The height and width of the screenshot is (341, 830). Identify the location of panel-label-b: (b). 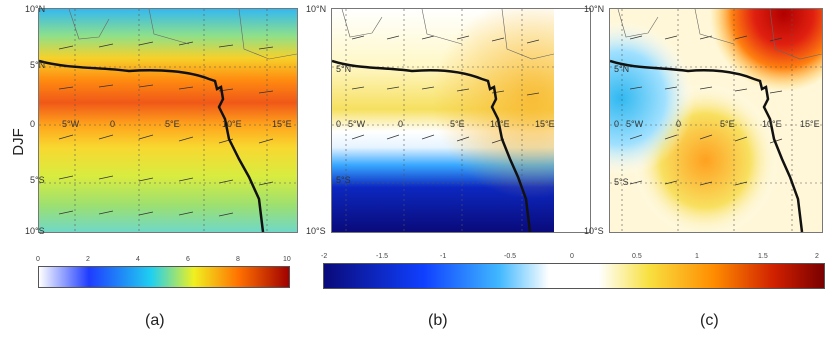
(438, 320).